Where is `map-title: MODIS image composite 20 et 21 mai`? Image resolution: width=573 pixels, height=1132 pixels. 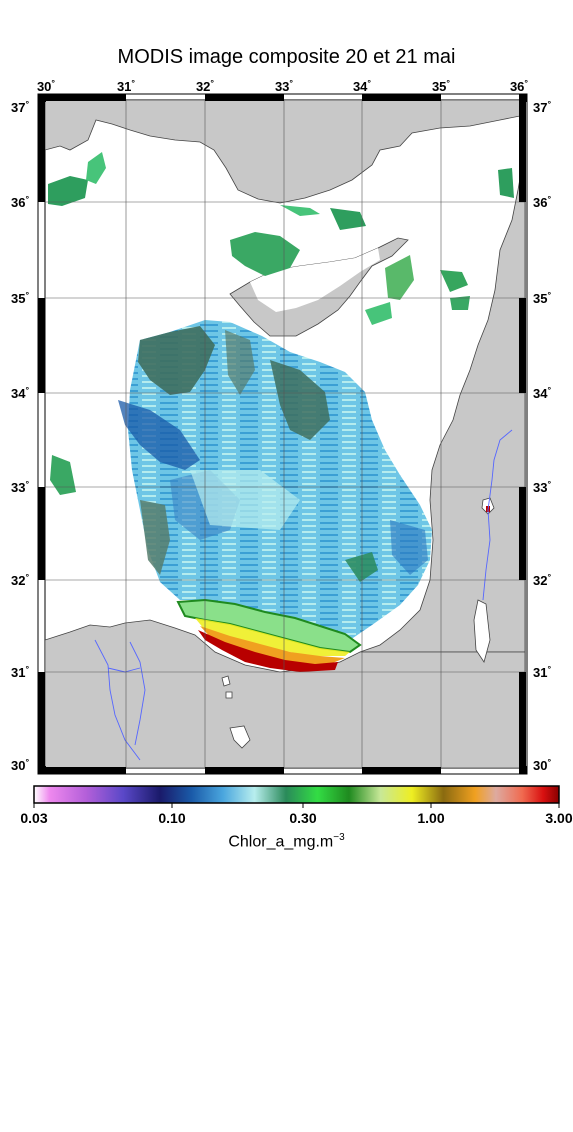 map-title: MODIS image composite 20 et 21 mai is located at coordinates (286, 57).